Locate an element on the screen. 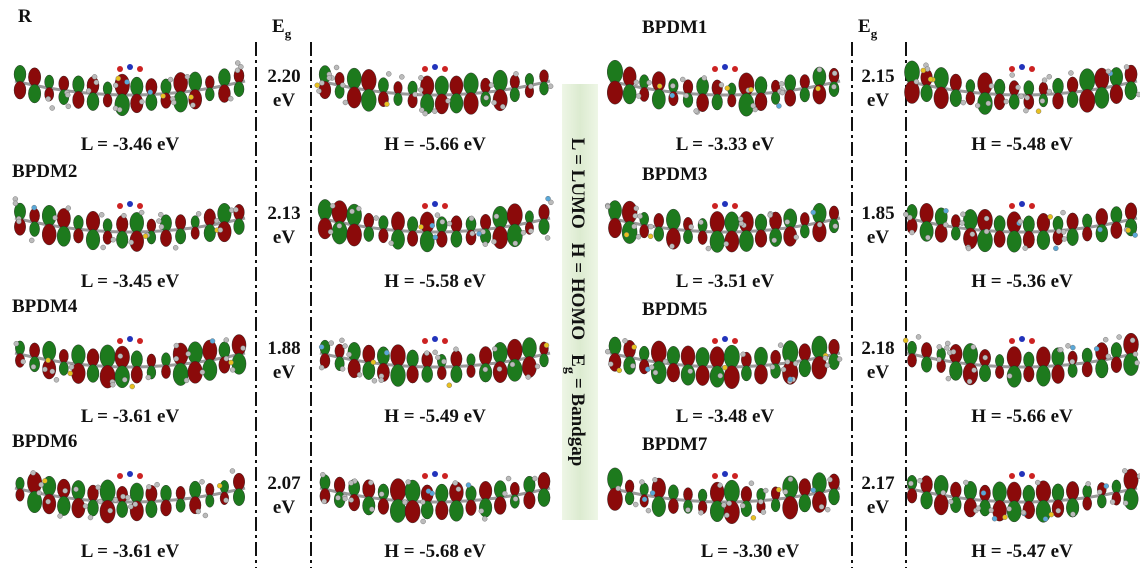  legend: L = LUMOH = HOMOEg= Bandgap is located at coordinates (575, 302).